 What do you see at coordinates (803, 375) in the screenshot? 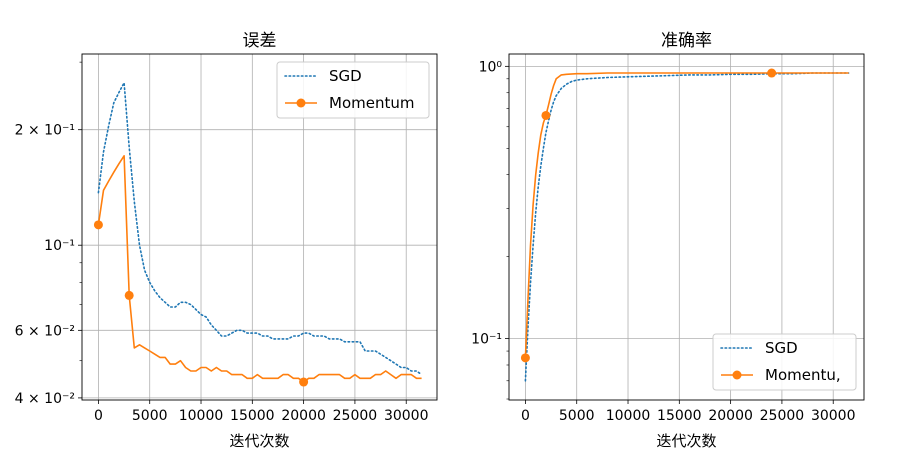
I see `accuracy-legend-label: Momentu,` at bounding box center [803, 375].